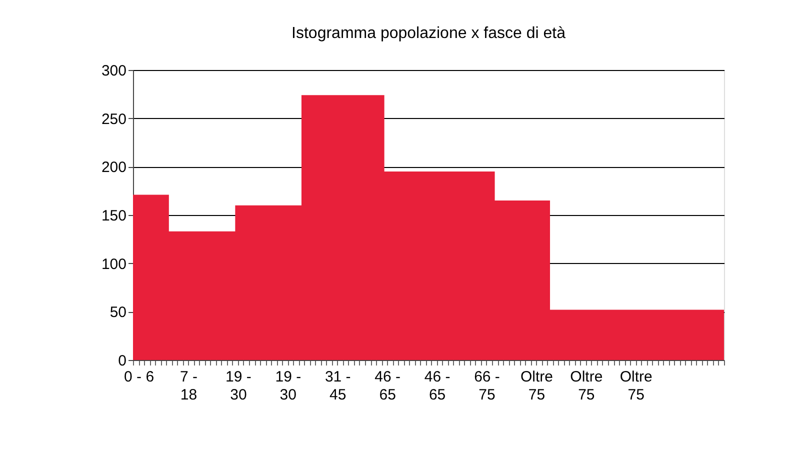 Image resolution: width=803 pixels, height=472 pixels. Describe the element at coordinates (113, 216) in the screenshot. I see `y-tick-label: 150` at that location.